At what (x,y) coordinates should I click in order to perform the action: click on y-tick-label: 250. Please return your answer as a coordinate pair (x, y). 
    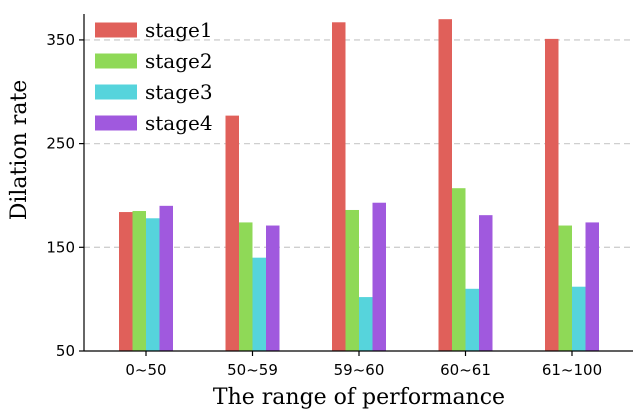
    Looking at the image, I should click on (60, 144).